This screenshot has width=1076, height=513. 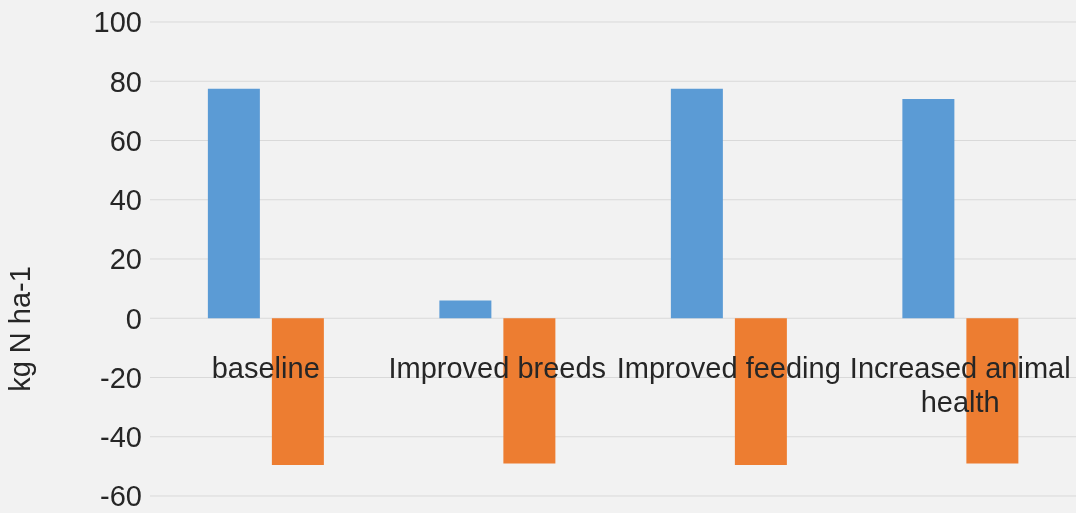 I want to click on y-tick-label: -60, so click(x=121, y=496).